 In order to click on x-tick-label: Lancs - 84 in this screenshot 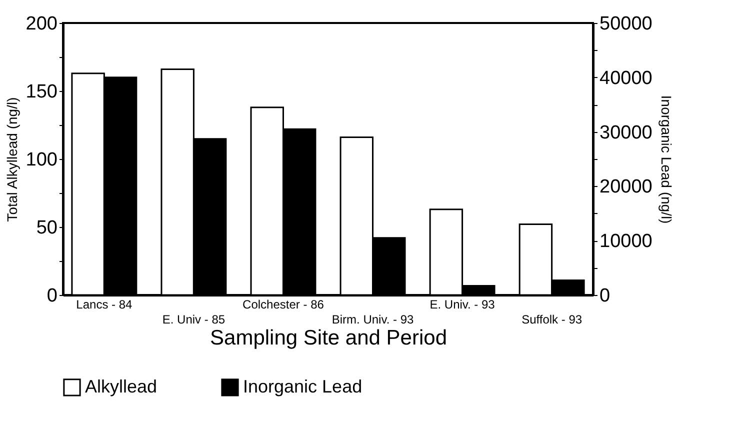, I will do `click(104, 305)`.